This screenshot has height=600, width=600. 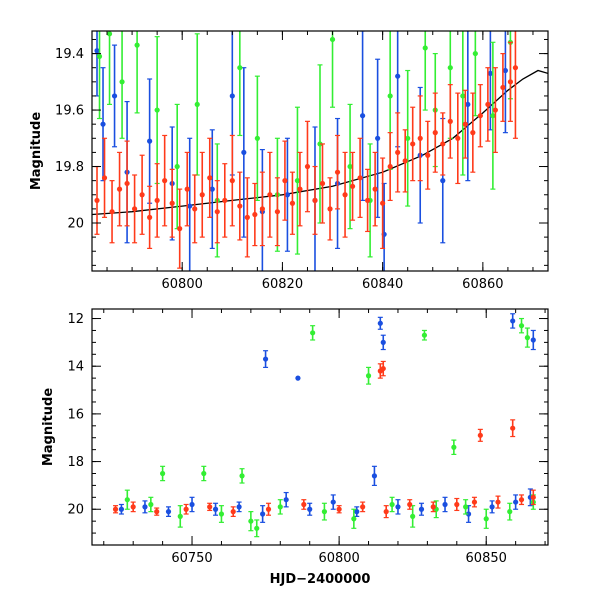 I want to click on x-tick-label: 60800, so click(x=182, y=284).